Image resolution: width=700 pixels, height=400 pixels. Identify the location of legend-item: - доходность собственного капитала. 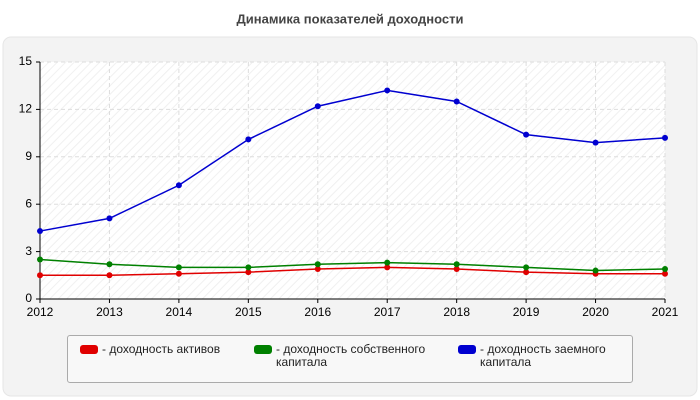
(360, 356).